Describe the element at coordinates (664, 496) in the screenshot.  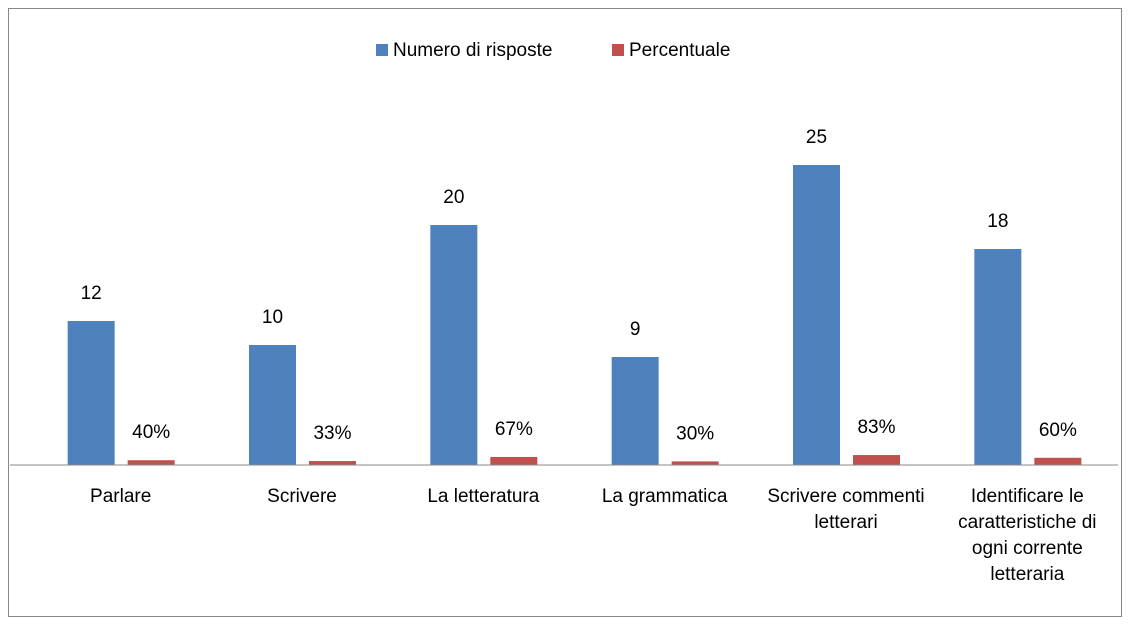
I see `x-tick-label: La grammatica` at that location.